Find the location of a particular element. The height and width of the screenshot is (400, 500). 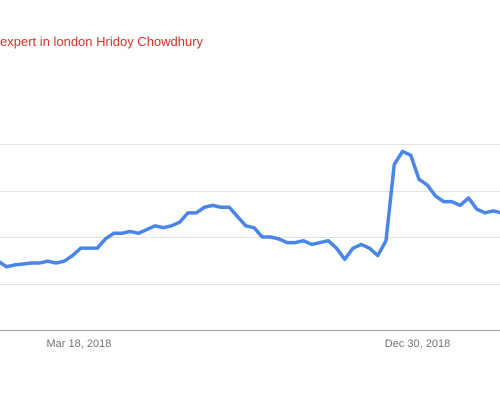

x-tick-label: Mar 18, 2018 is located at coordinates (79, 344).